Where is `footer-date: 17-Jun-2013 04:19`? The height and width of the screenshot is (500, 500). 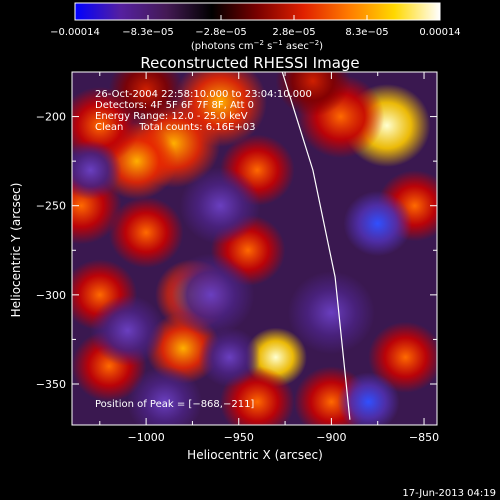 footer-date: 17-Jun-2013 04:19 is located at coordinates (449, 493).